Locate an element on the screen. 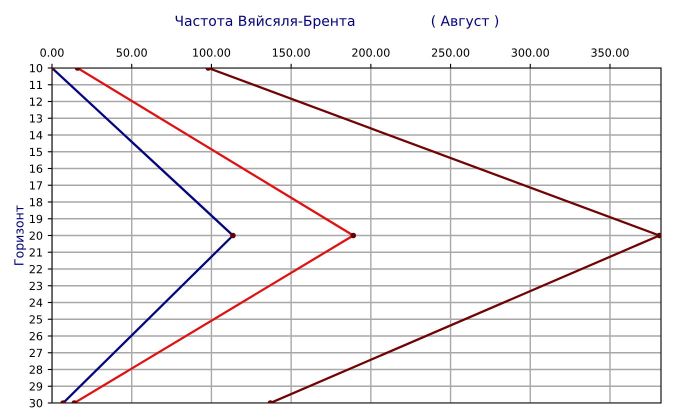 Image resolution: width=675 pixels, height=419 pixels. y-tick-label: 17 is located at coordinates (36, 185).